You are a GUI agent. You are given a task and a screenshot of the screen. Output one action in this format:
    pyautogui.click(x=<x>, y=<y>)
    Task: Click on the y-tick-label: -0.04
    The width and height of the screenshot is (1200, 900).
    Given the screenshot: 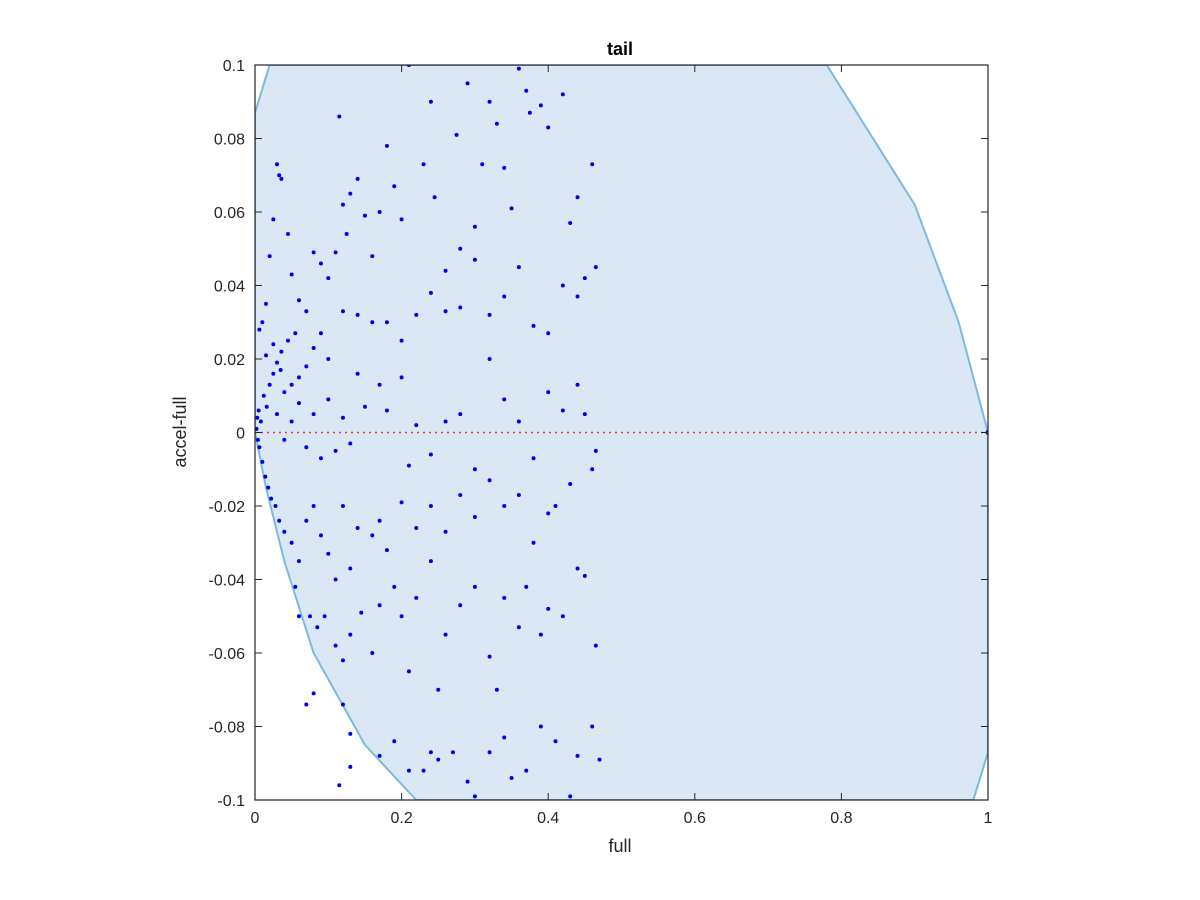 What is the action you would take?
    pyautogui.click(x=227, y=581)
    